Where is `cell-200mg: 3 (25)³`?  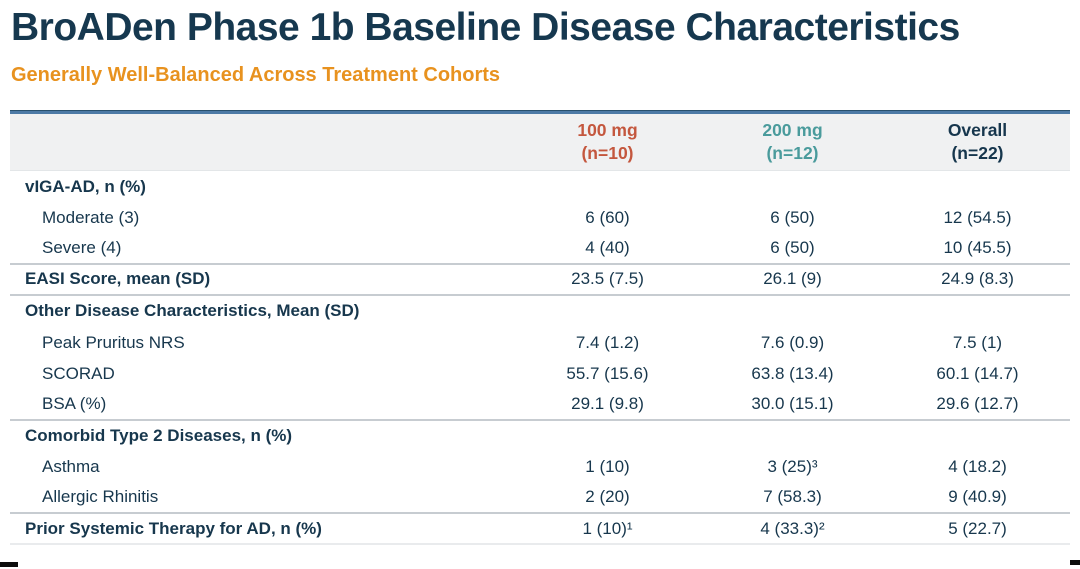 cell-200mg: 3 (25)³ is located at coordinates (792, 467).